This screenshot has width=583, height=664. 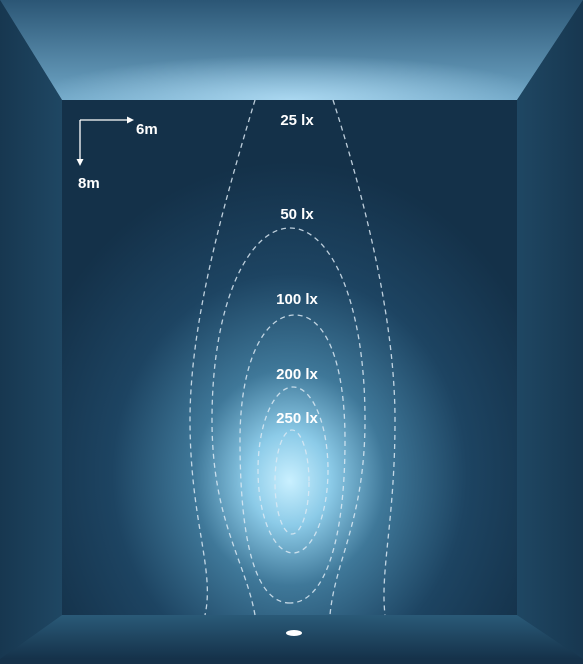 What do you see at coordinates (297, 214) in the screenshot?
I see `contour-label: 50 lx` at bounding box center [297, 214].